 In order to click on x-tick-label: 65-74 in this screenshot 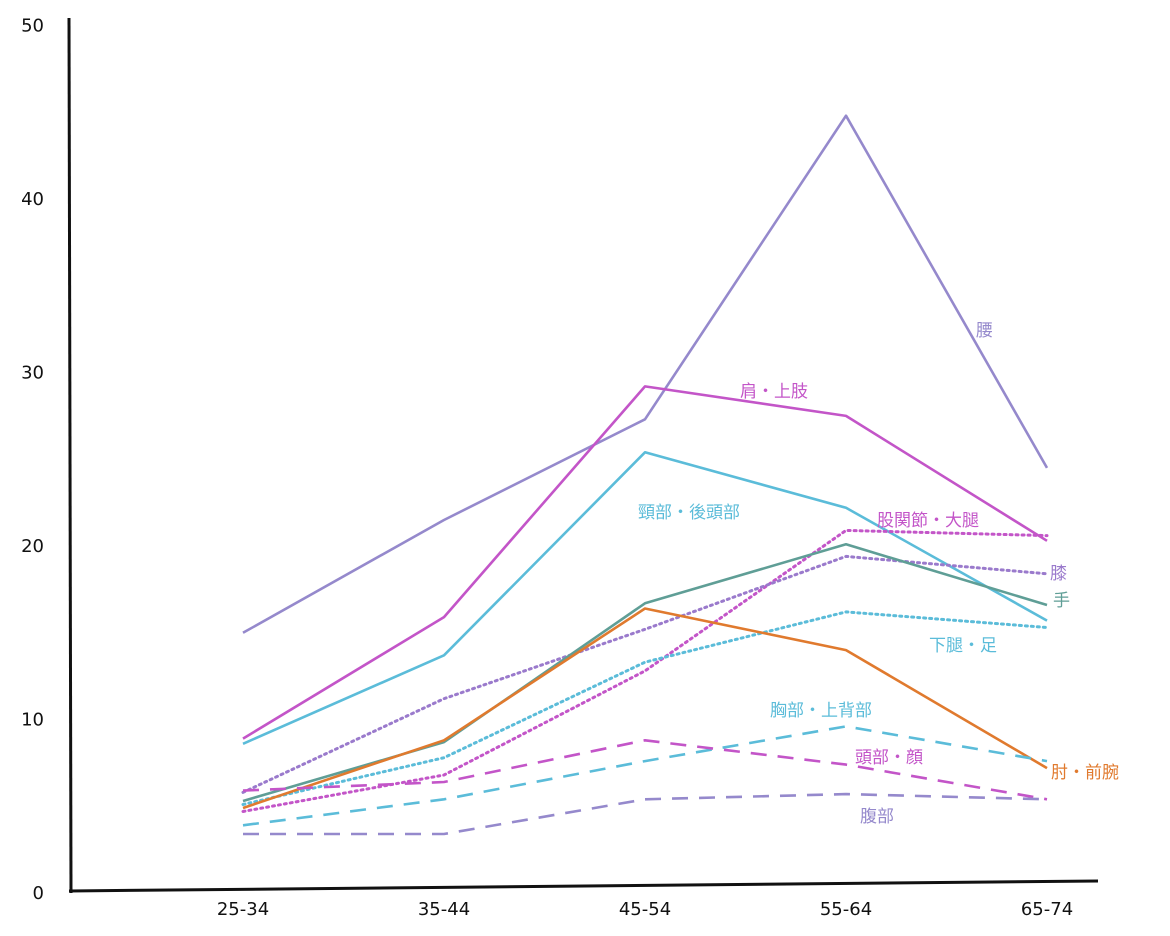, I will do `click(1047, 909)`.